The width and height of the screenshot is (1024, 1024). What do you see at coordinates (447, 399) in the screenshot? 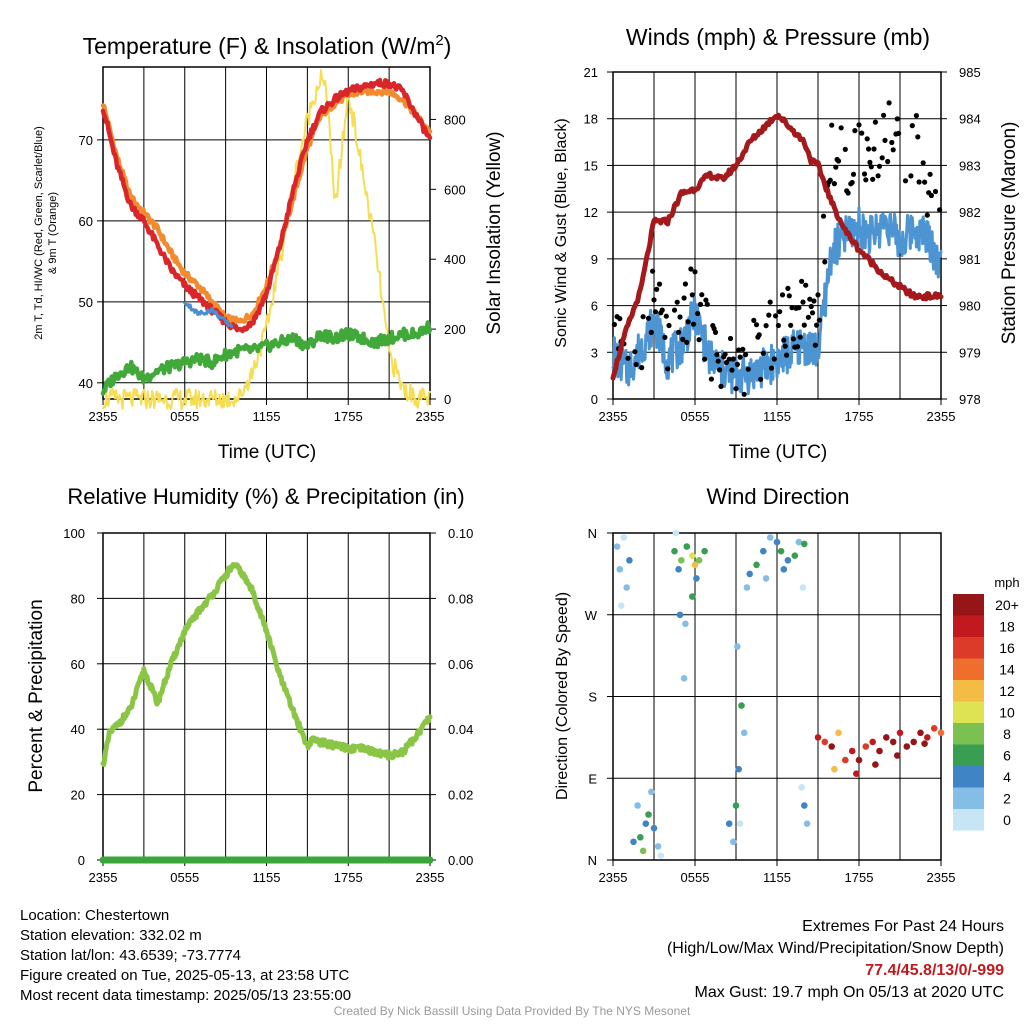
I see `y2-tick-label: 0` at bounding box center [447, 399].